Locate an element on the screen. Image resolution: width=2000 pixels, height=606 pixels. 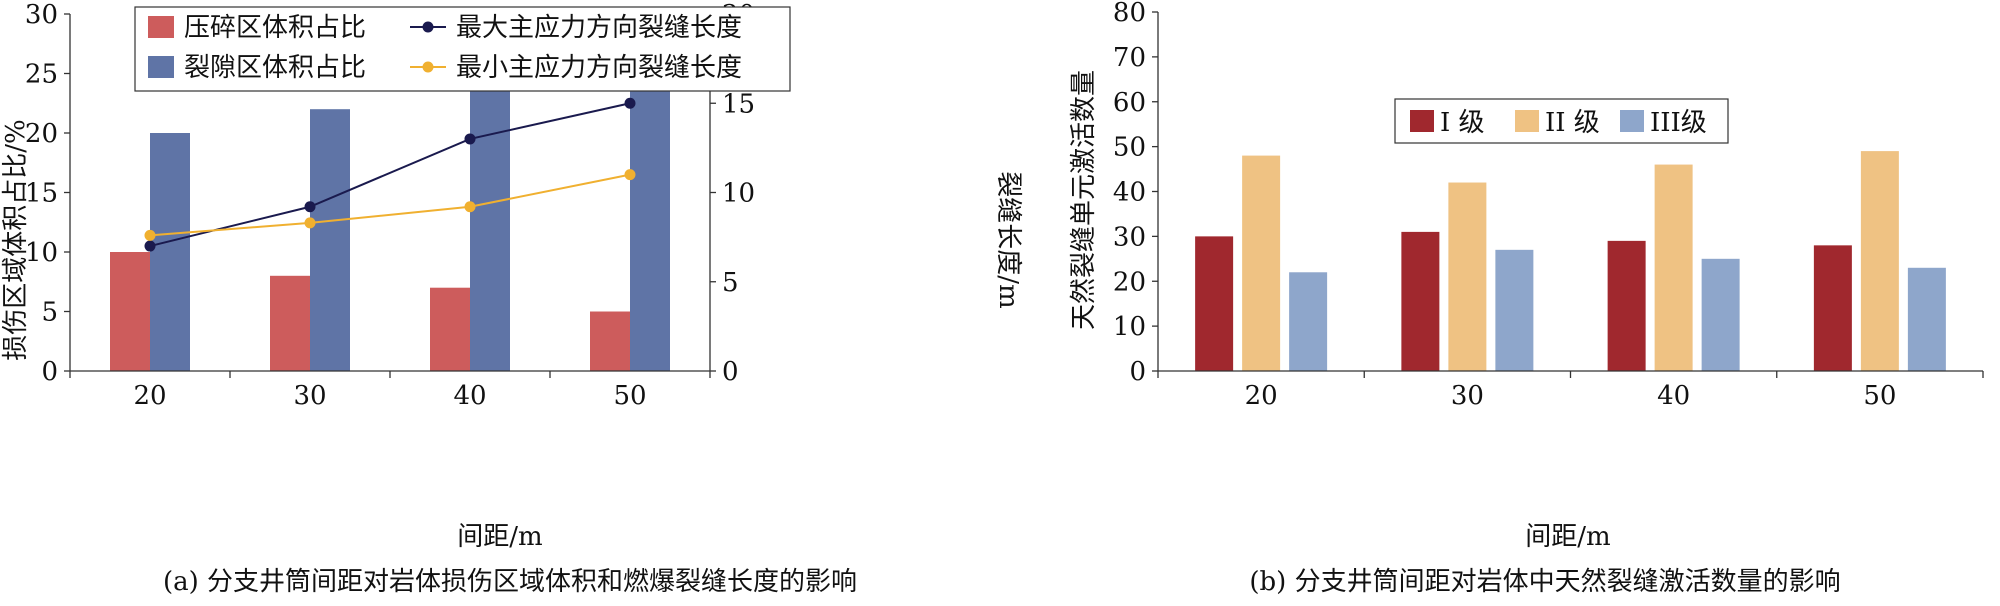
x-tick-label-b: 50 is located at coordinates (1879, 396).